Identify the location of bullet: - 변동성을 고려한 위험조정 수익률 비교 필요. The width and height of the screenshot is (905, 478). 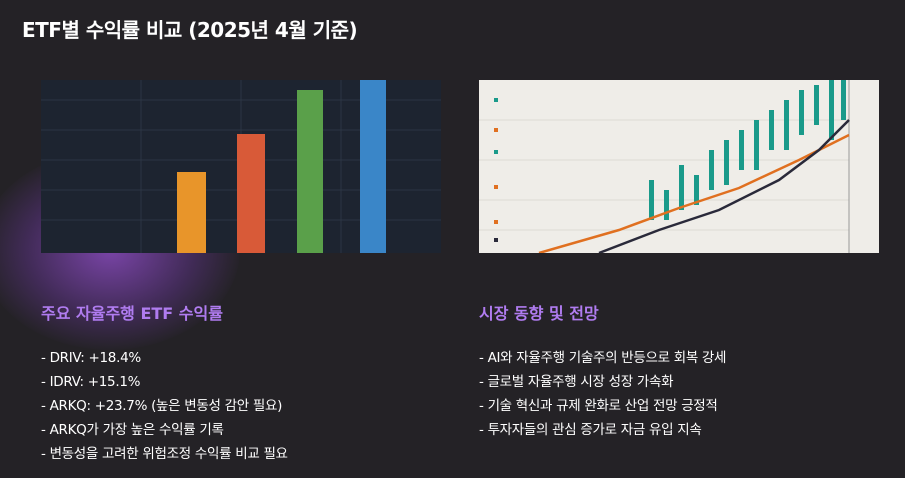
(164, 454).